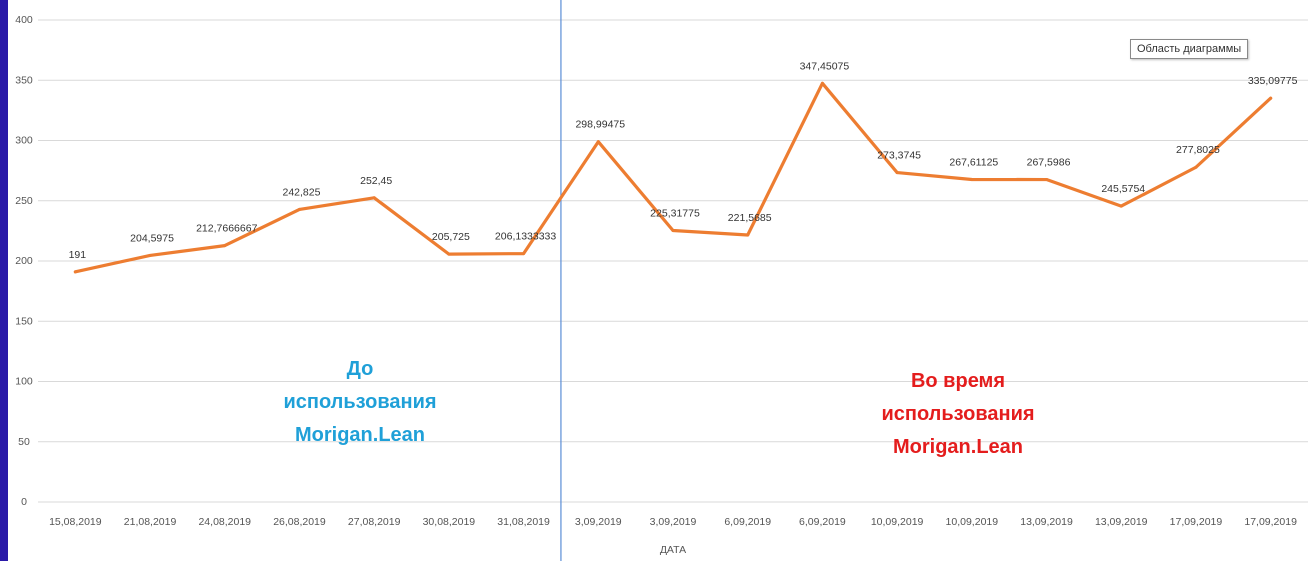 The height and width of the screenshot is (561, 1315). What do you see at coordinates (301, 192) in the screenshot?
I see `data-label: 242,825` at bounding box center [301, 192].